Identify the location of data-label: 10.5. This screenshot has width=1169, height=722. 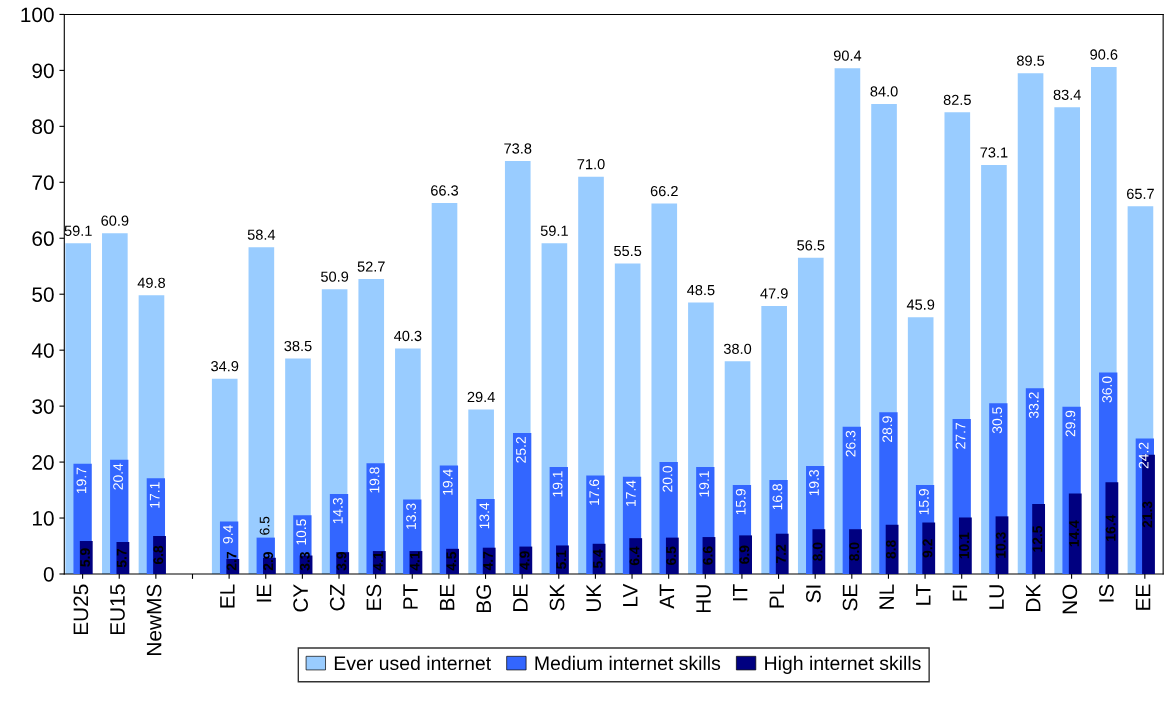
(301, 532).